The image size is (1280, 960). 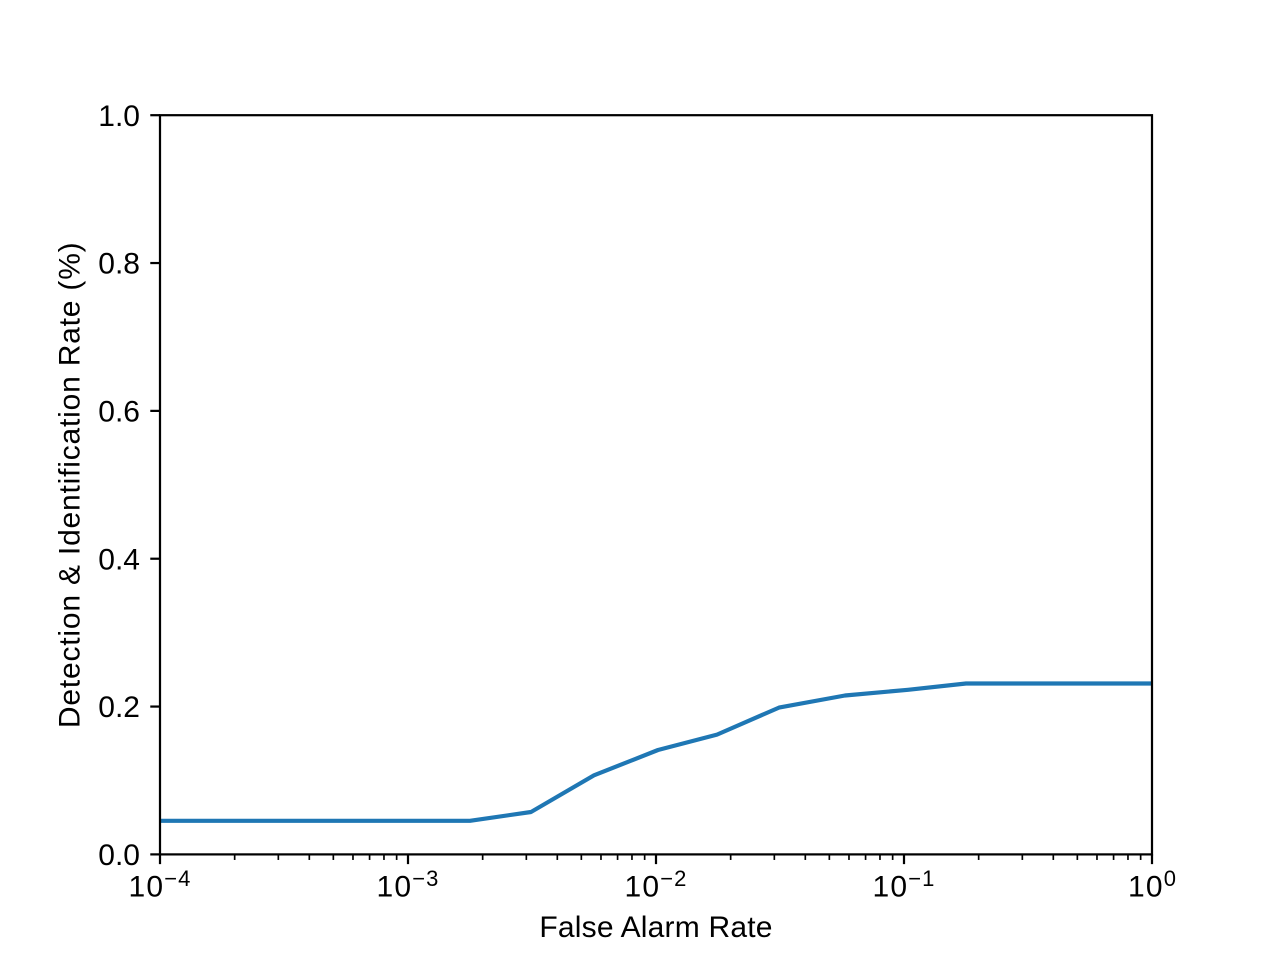 What do you see at coordinates (119, 116) in the screenshot?
I see `svg-text: 1.0` at bounding box center [119, 116].